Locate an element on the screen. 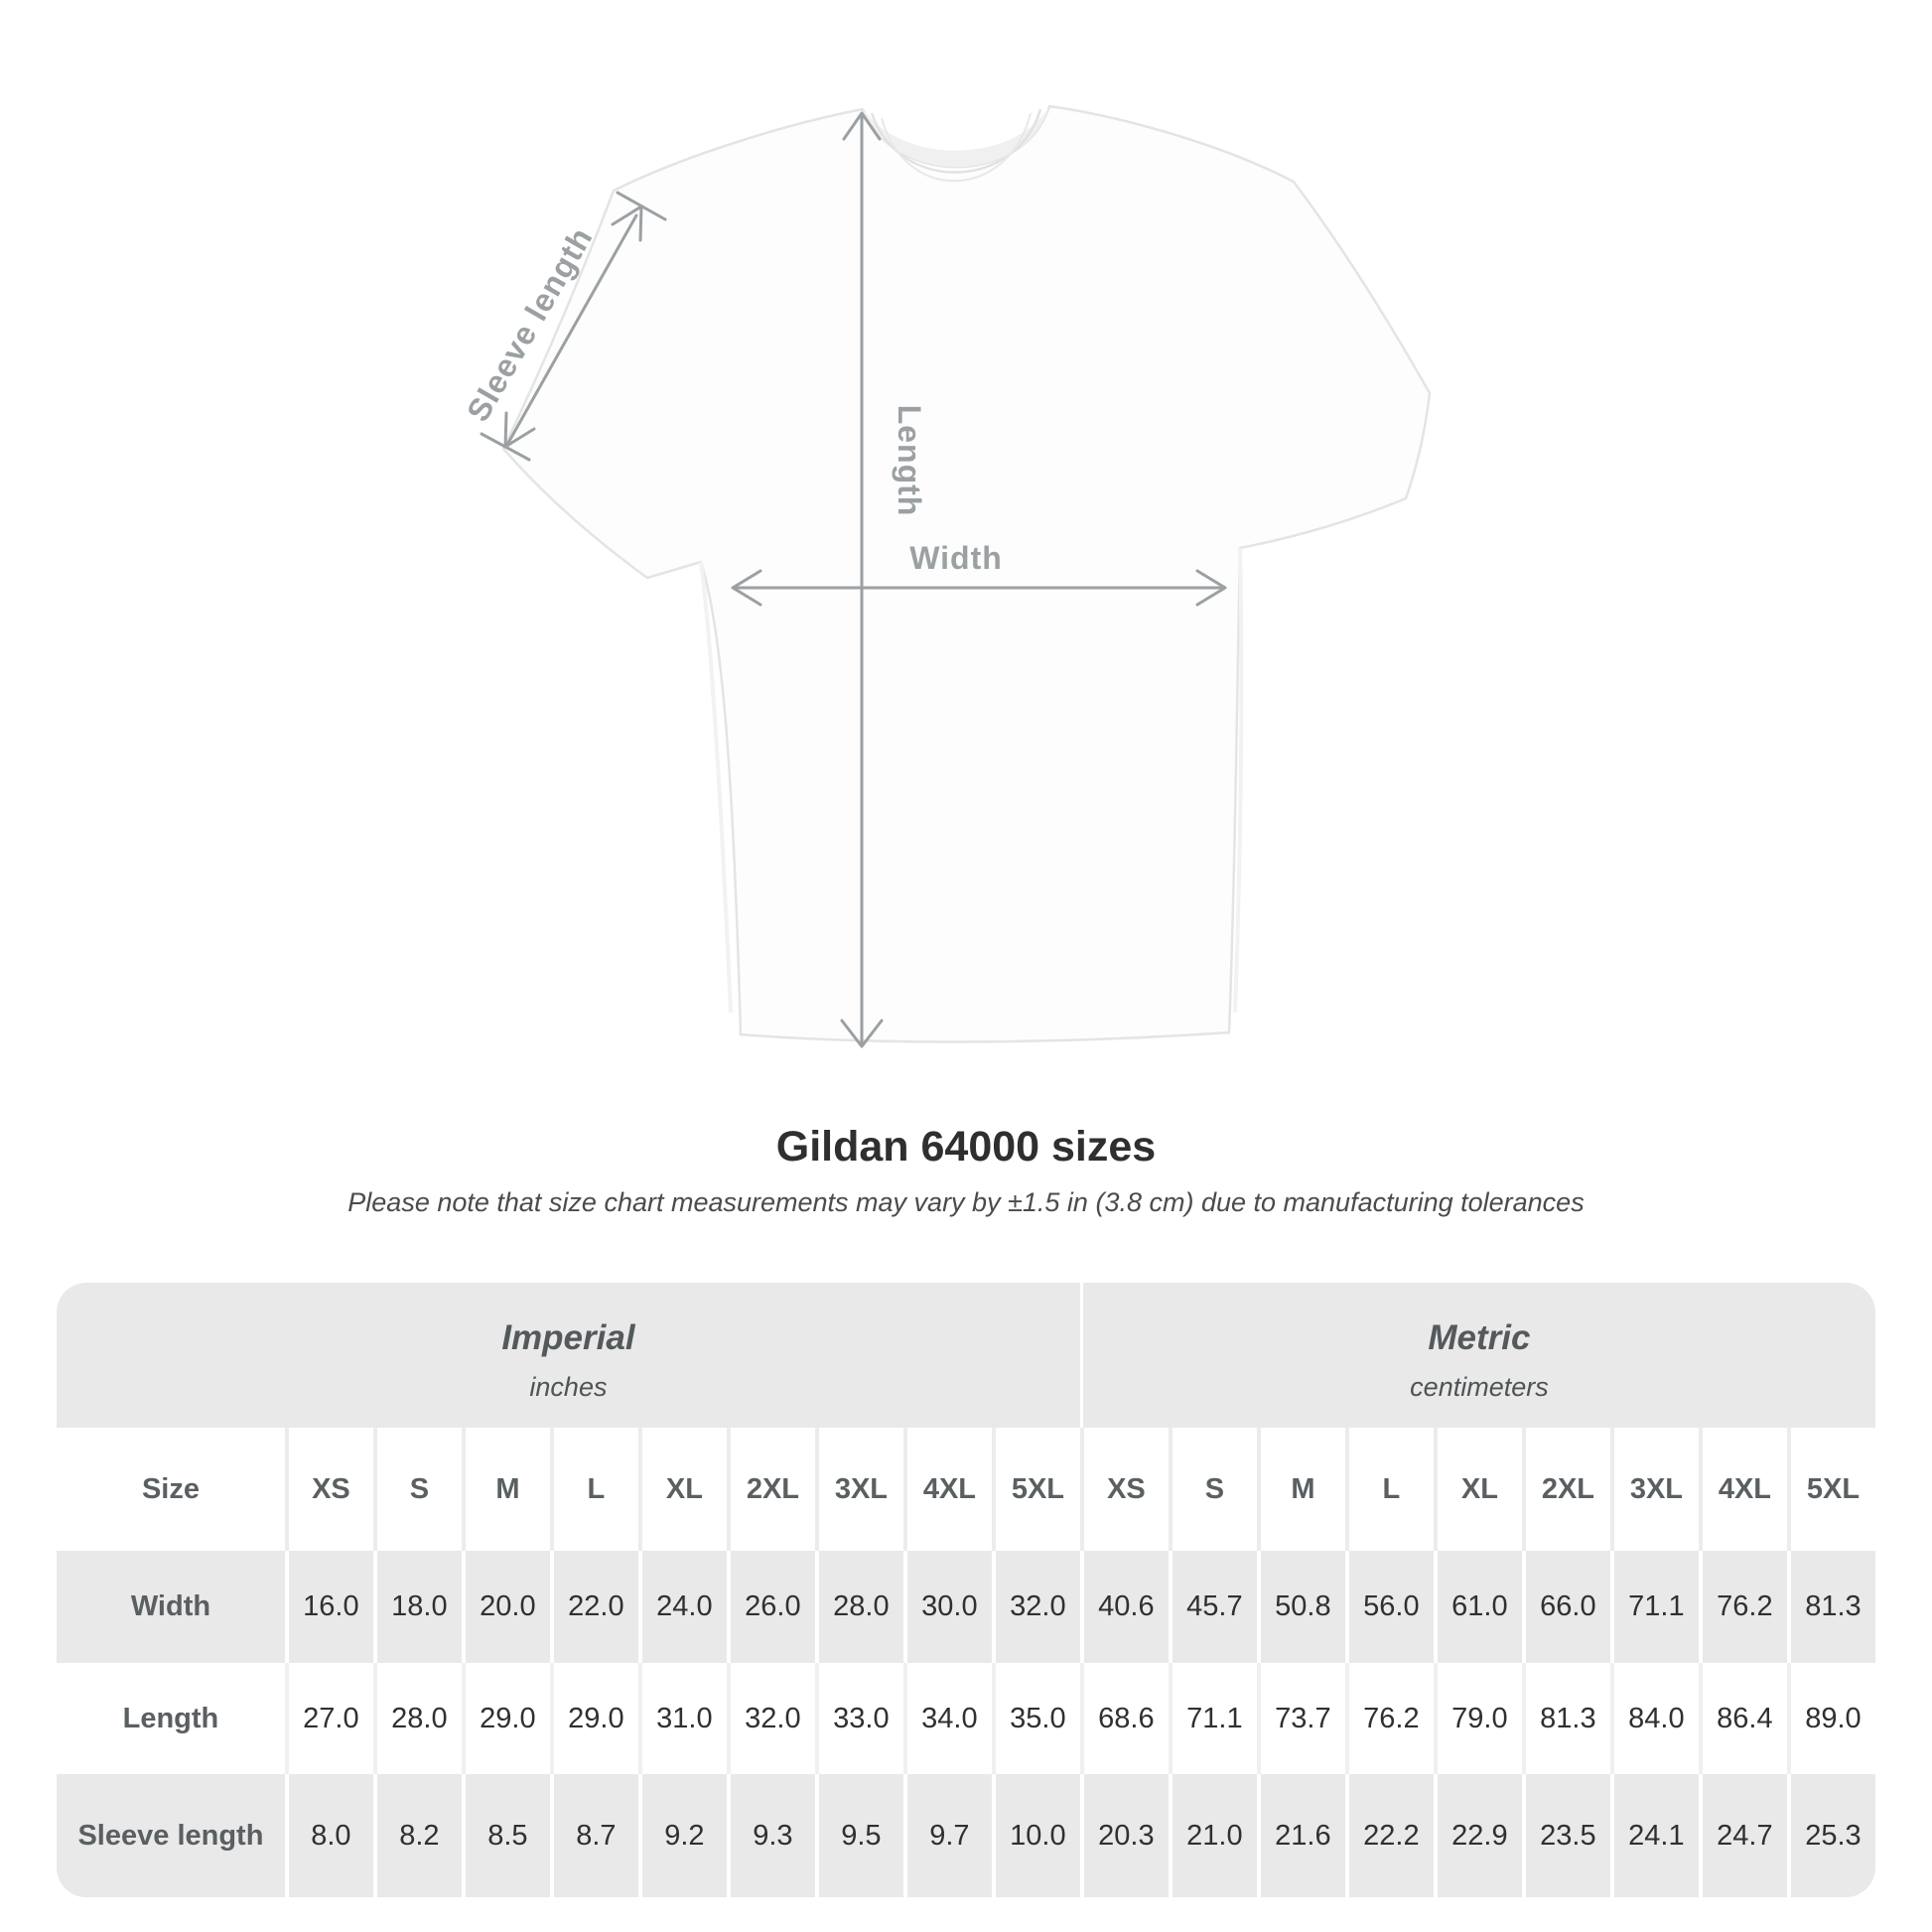  width-imperial-l: 22.0 is located at coordinates (593, 1607).